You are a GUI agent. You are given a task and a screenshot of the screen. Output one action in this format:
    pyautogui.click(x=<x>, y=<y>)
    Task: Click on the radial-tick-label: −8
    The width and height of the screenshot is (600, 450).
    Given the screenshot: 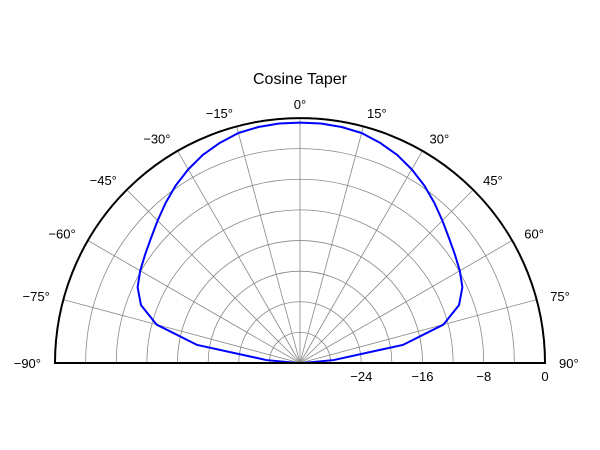 What is the action you would take?
    pyautogui.click(x=483, y=376)
    